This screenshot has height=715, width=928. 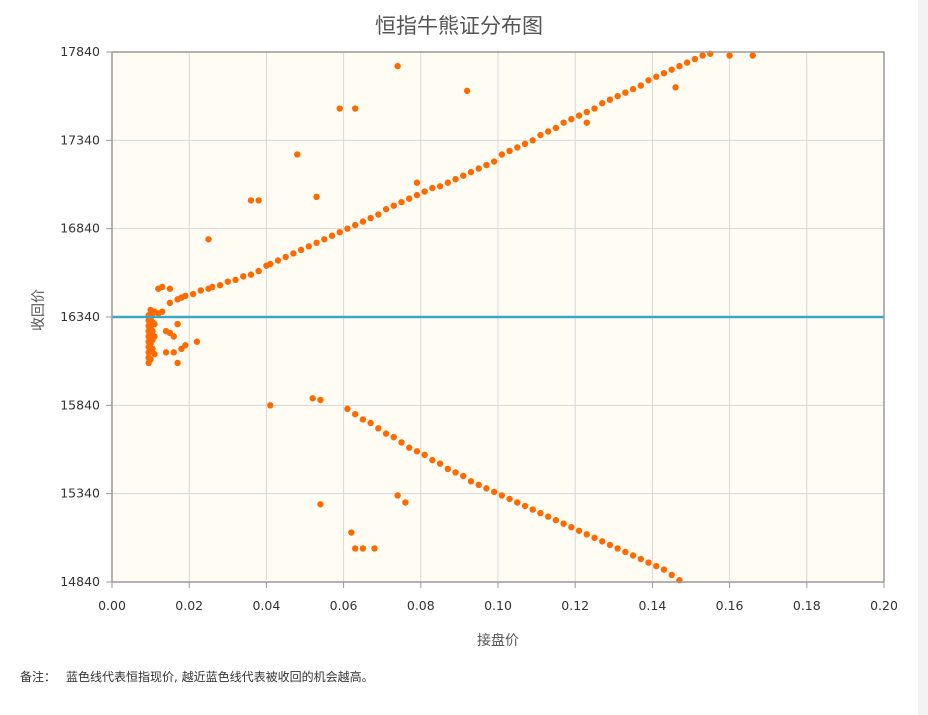 What do you see at coordinates (38, 677) in the screenshot?
I see `footnote-lead: 备注：` at bounding box center [38, 677].